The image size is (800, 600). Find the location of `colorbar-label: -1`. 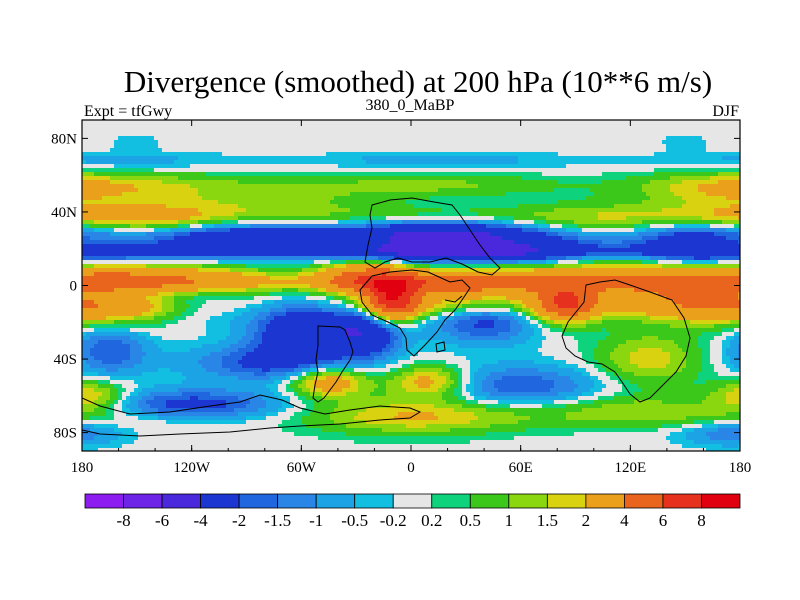

colorbar-label: -1 is located at coordinates (316, 520).